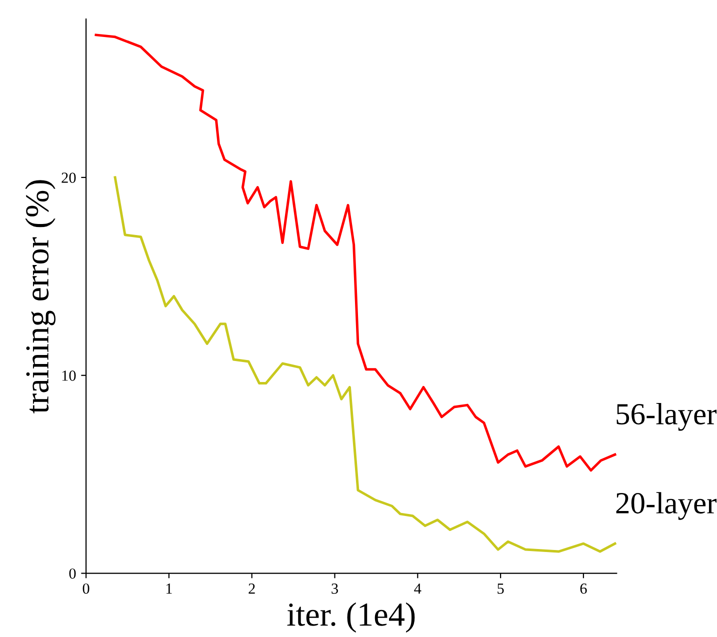  What do you see at coordinates (86, 588) in the screenshot?
I see `x-tick-label: 0` at bounding box center [86, 588].